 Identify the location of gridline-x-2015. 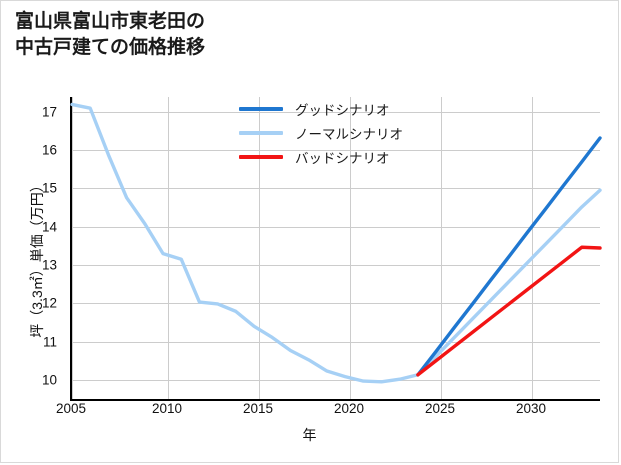
(259, 248).